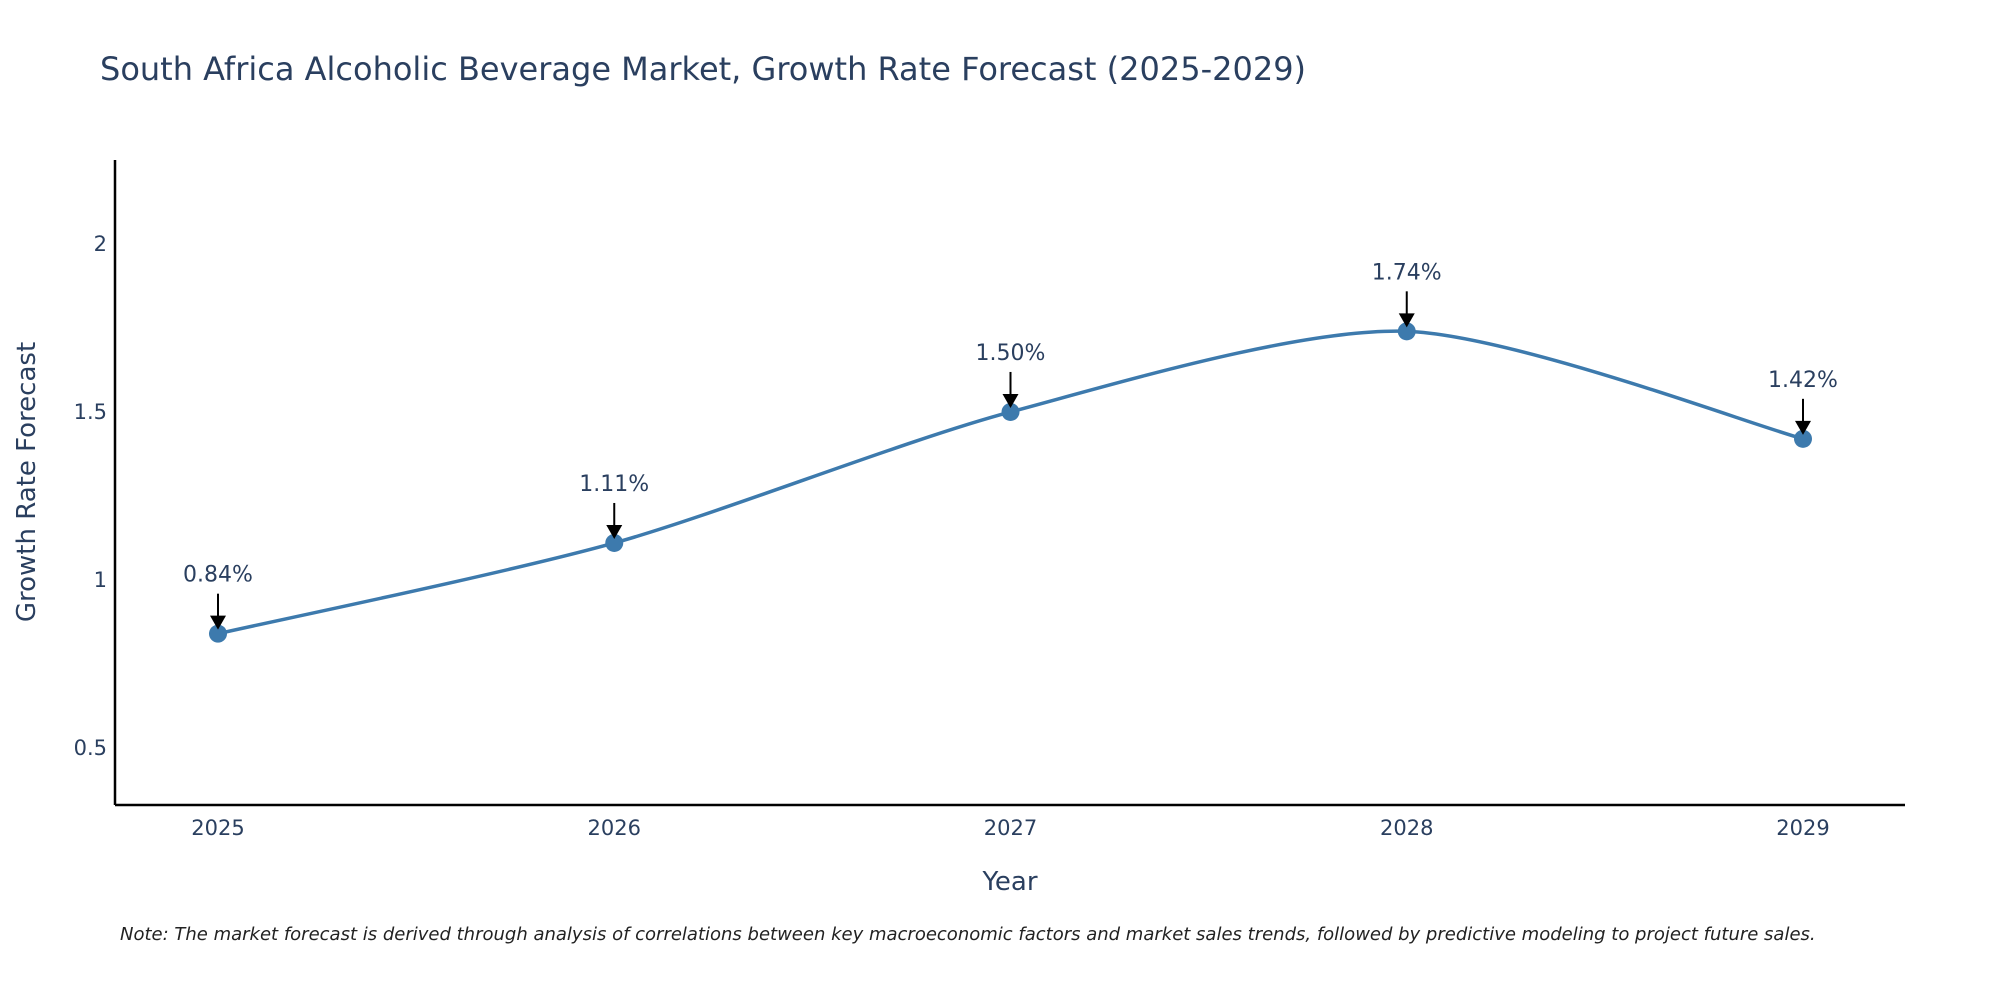  I want to click on data-label: 1.74%, so click(1407, 272).